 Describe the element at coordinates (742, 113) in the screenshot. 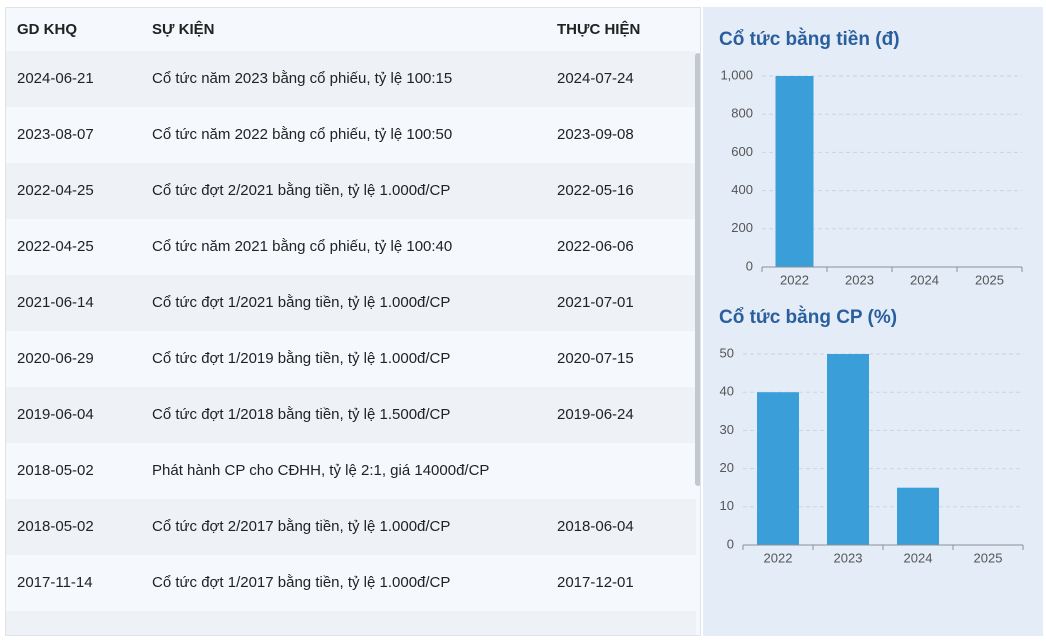

I see `y-tick-label: 800` at that location.